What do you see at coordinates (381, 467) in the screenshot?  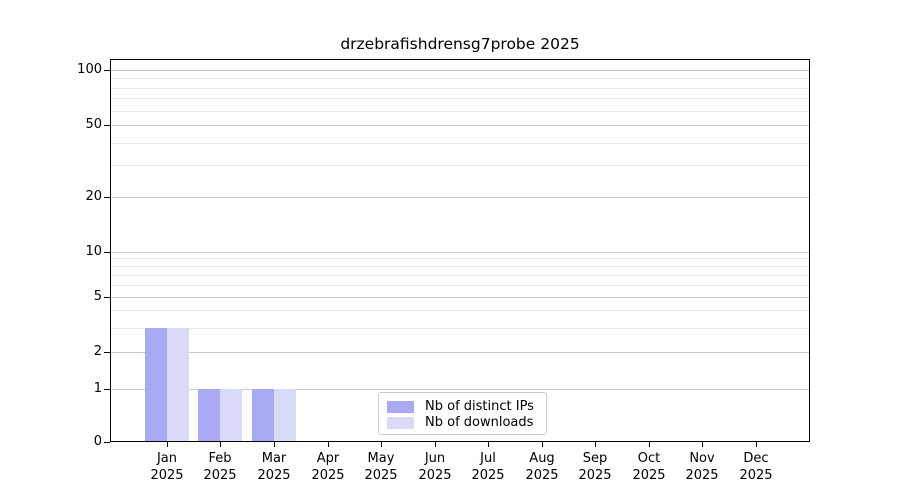 I see `x-tick-label: May 2025` at bounding box center [381, 467].